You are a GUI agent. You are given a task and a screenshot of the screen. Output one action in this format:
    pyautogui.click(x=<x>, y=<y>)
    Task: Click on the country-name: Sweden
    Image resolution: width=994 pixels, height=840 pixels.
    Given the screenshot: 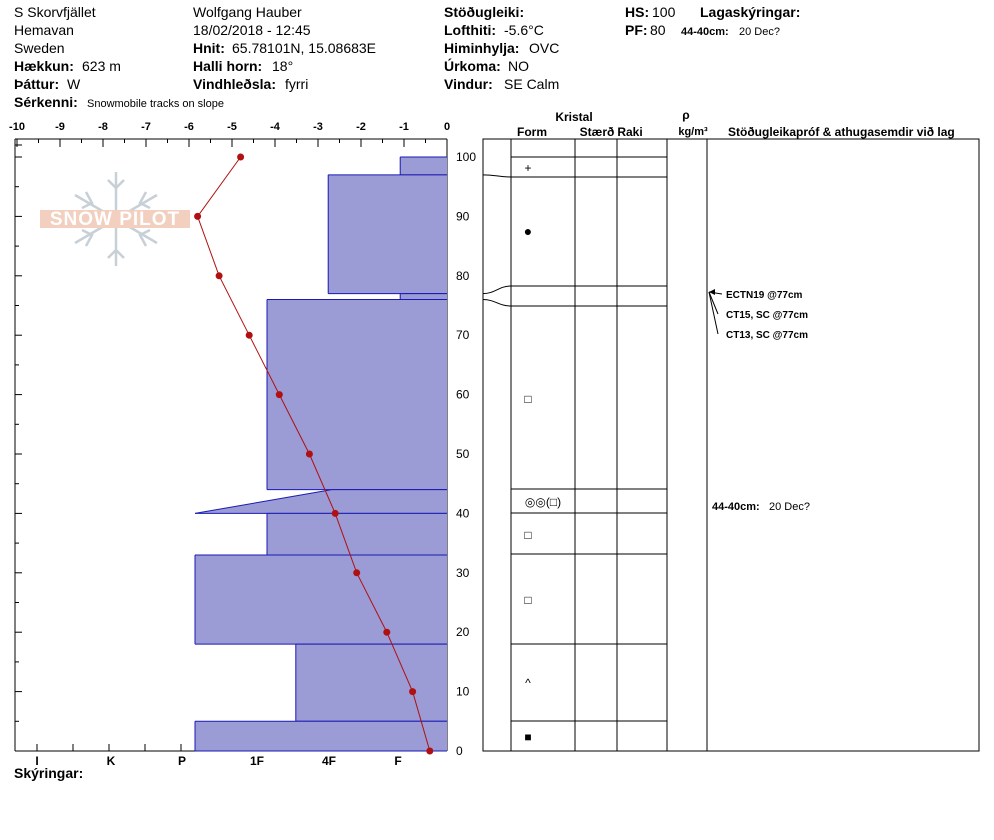 What is the action you would take?
    pyautogui.click(x=39, y=48)
    